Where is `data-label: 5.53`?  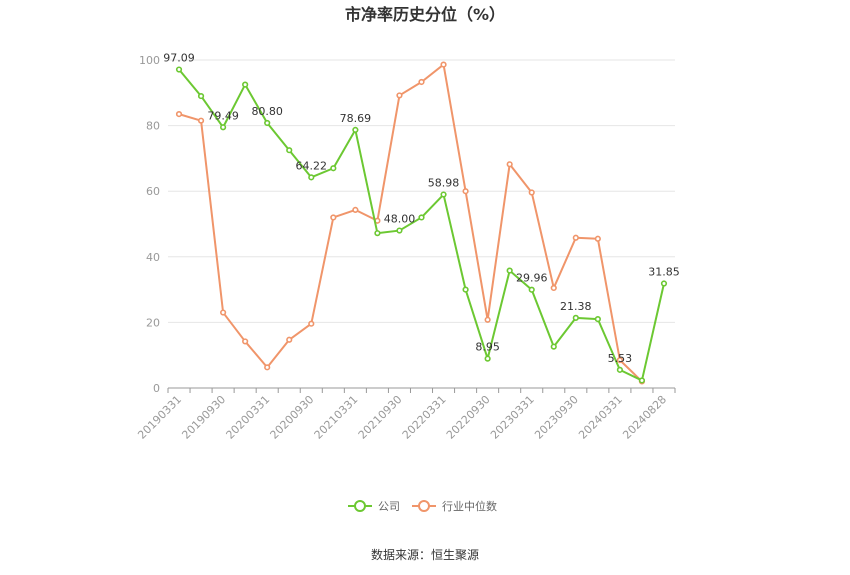
data-label: 5.53 is located at coordinates (620, 358).